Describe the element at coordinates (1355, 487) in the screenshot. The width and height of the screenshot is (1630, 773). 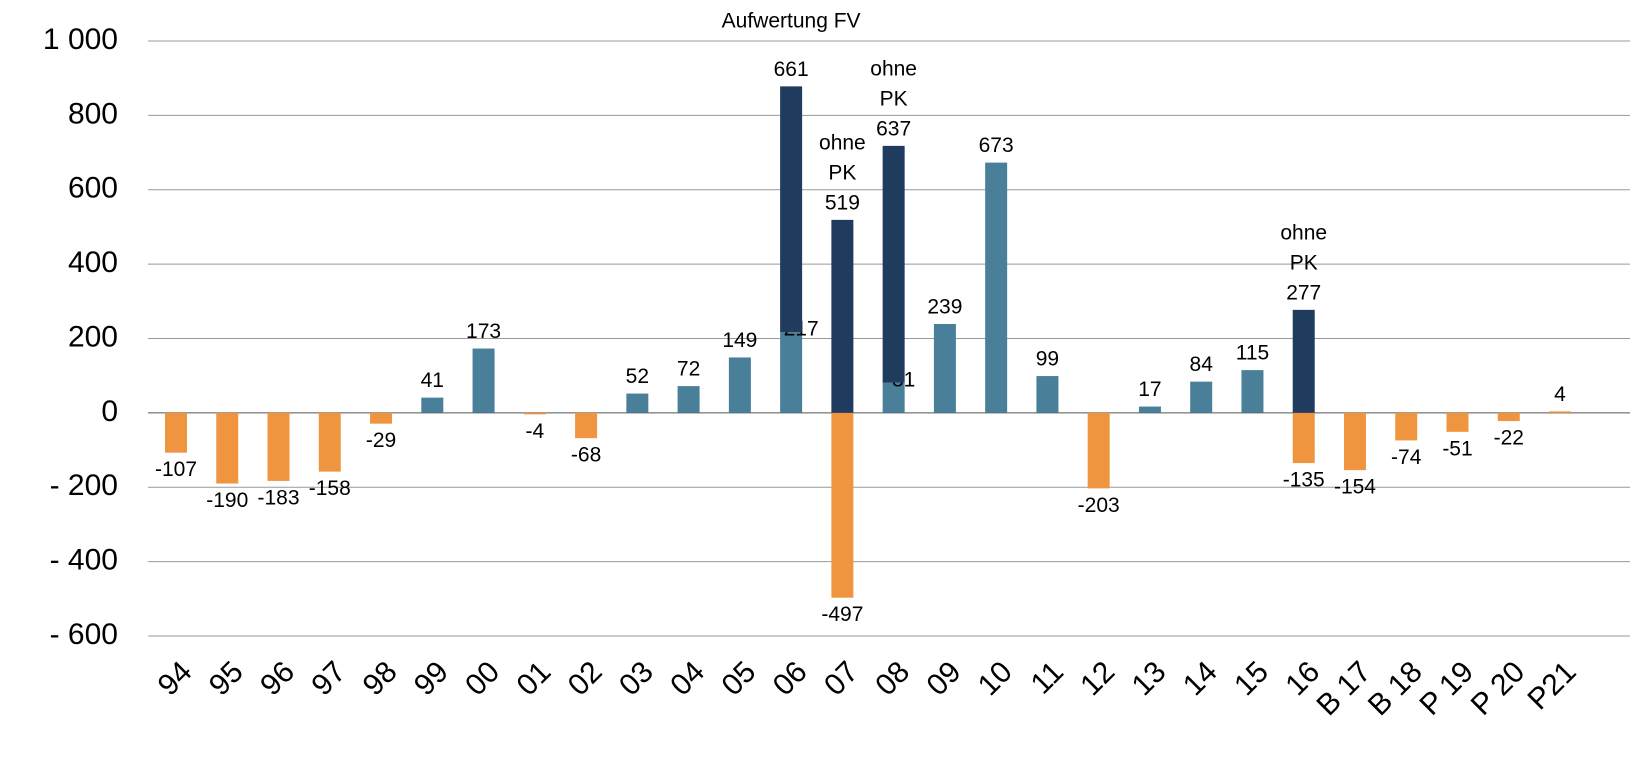
I see `data-label: -154` at that location.